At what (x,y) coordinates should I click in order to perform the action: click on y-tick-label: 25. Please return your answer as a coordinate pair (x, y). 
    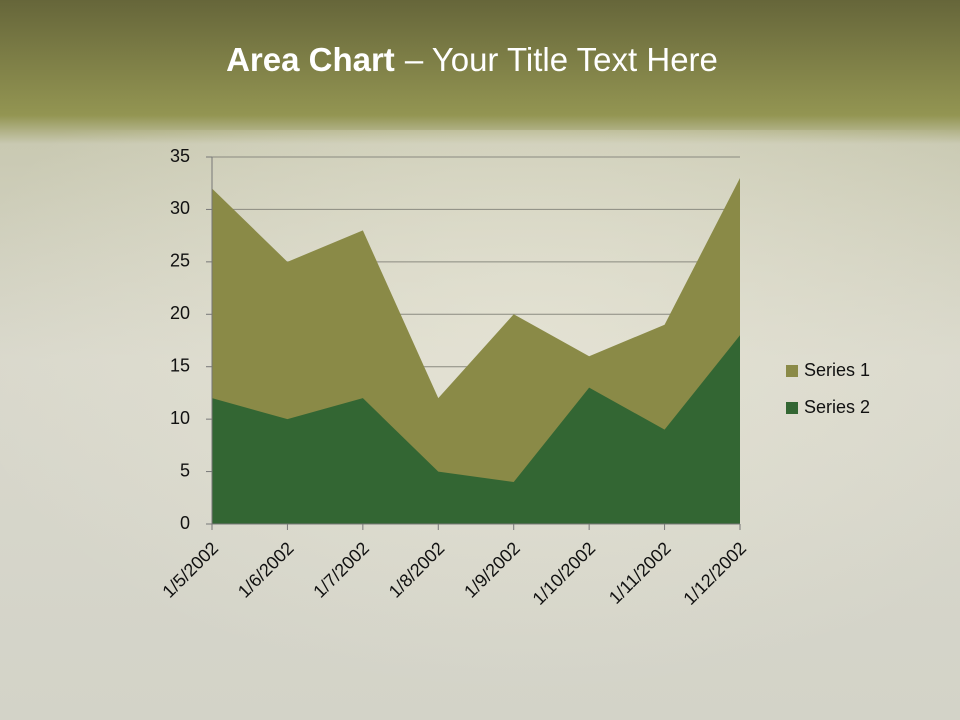
    Looking at the image, I should click on (180, 261).